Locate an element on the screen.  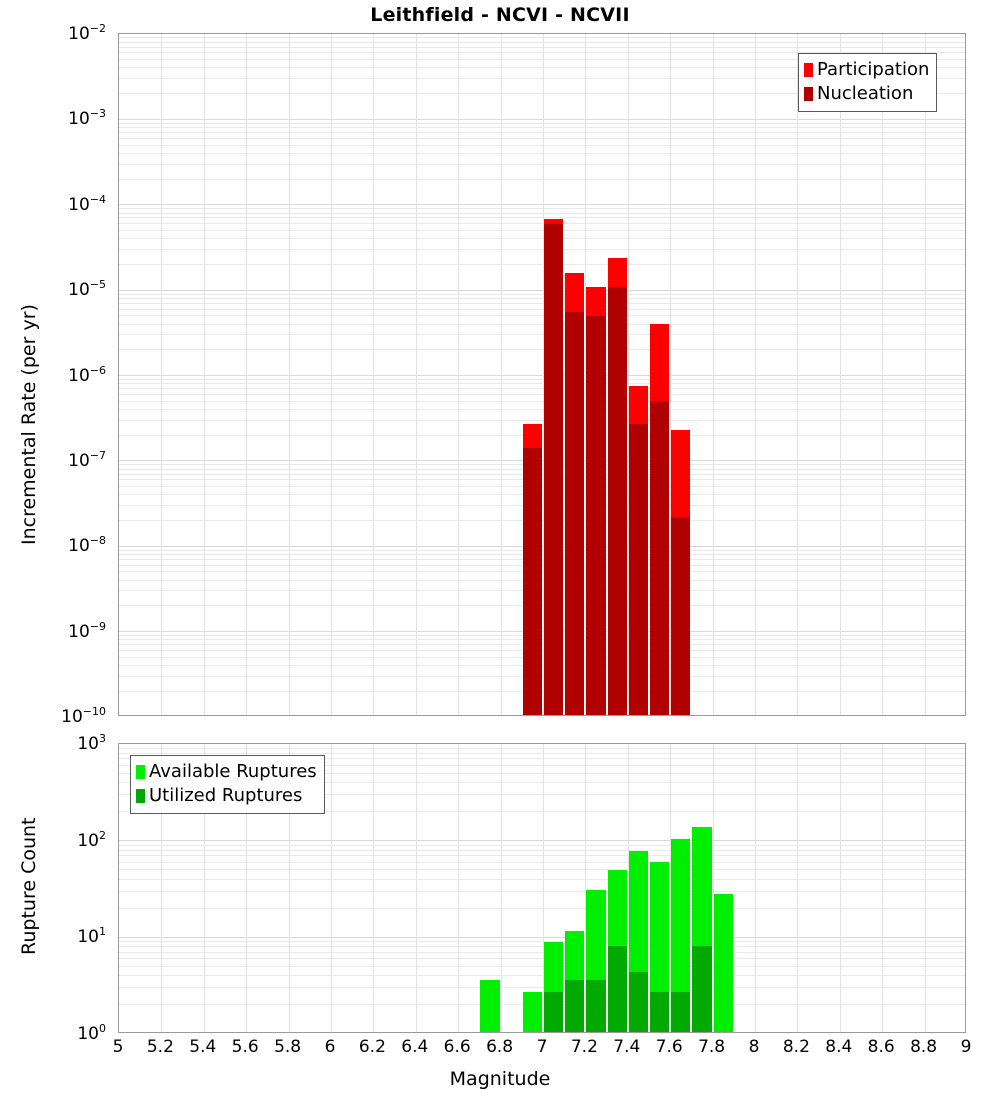
x-tick-label: 7.6 is located at coordinates (669, 1047).